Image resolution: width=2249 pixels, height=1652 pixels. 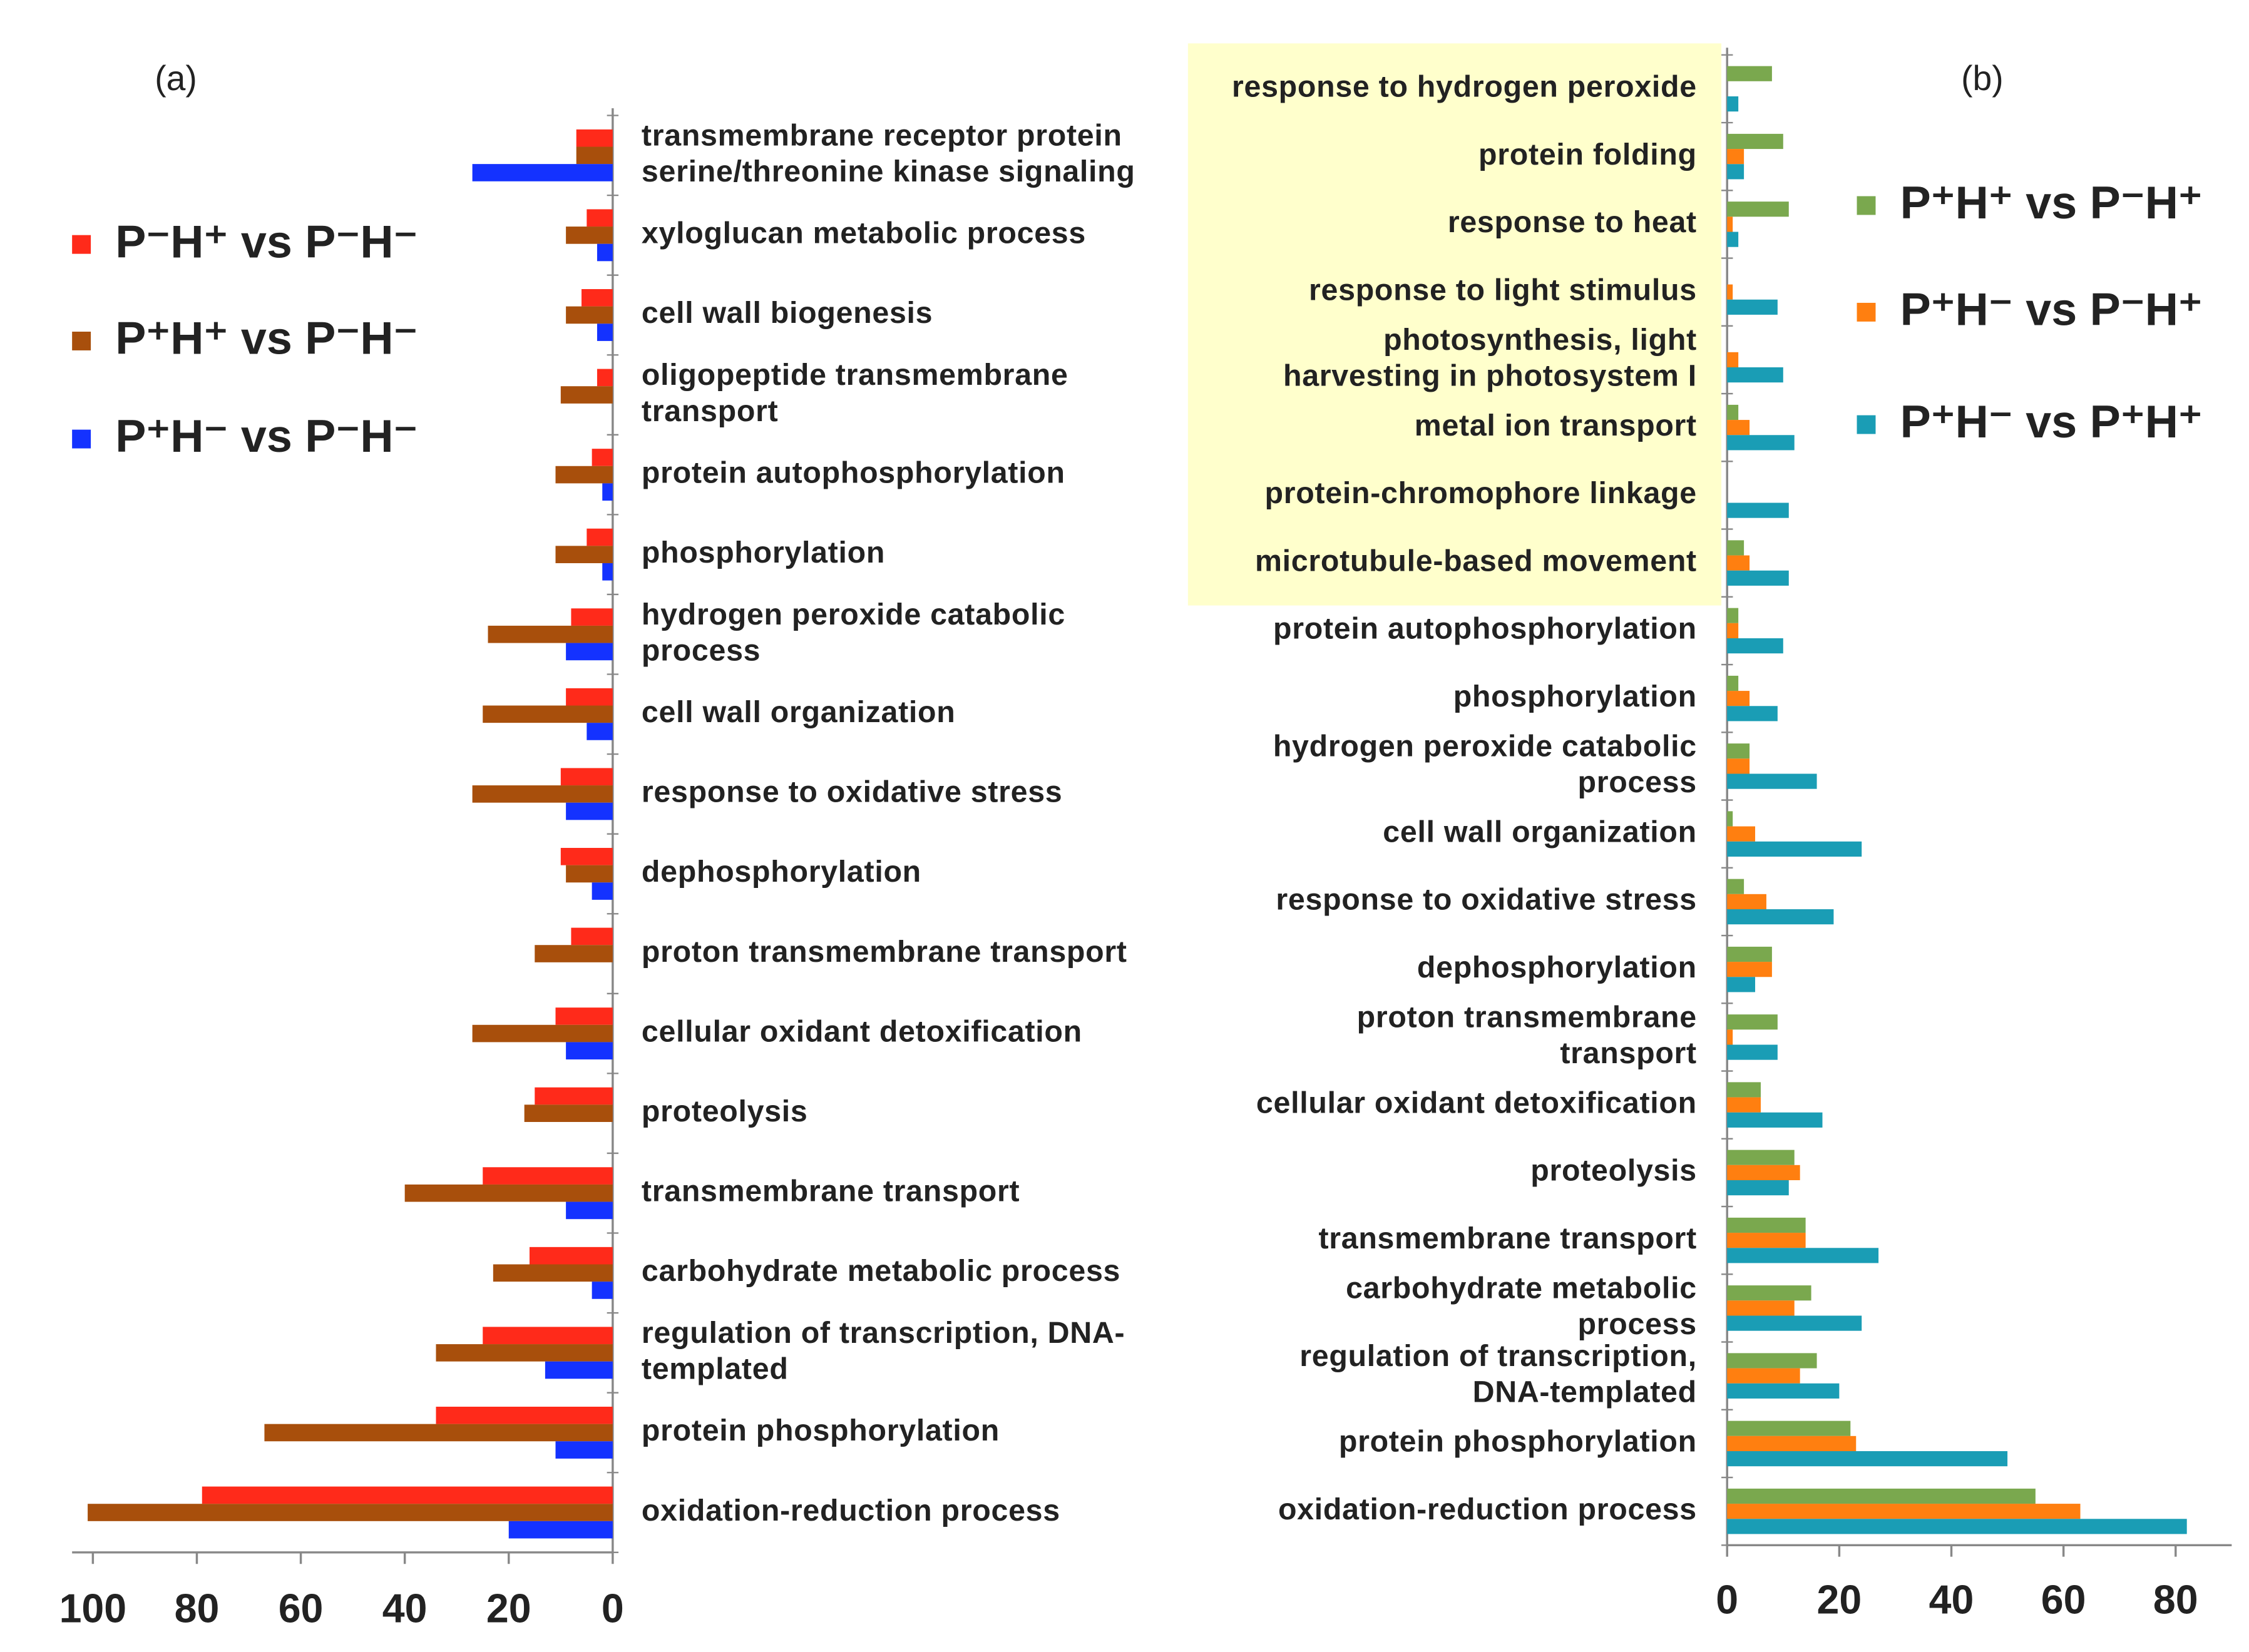 I want to click on x-tick-label: 60, so click(x=301, y=1608).